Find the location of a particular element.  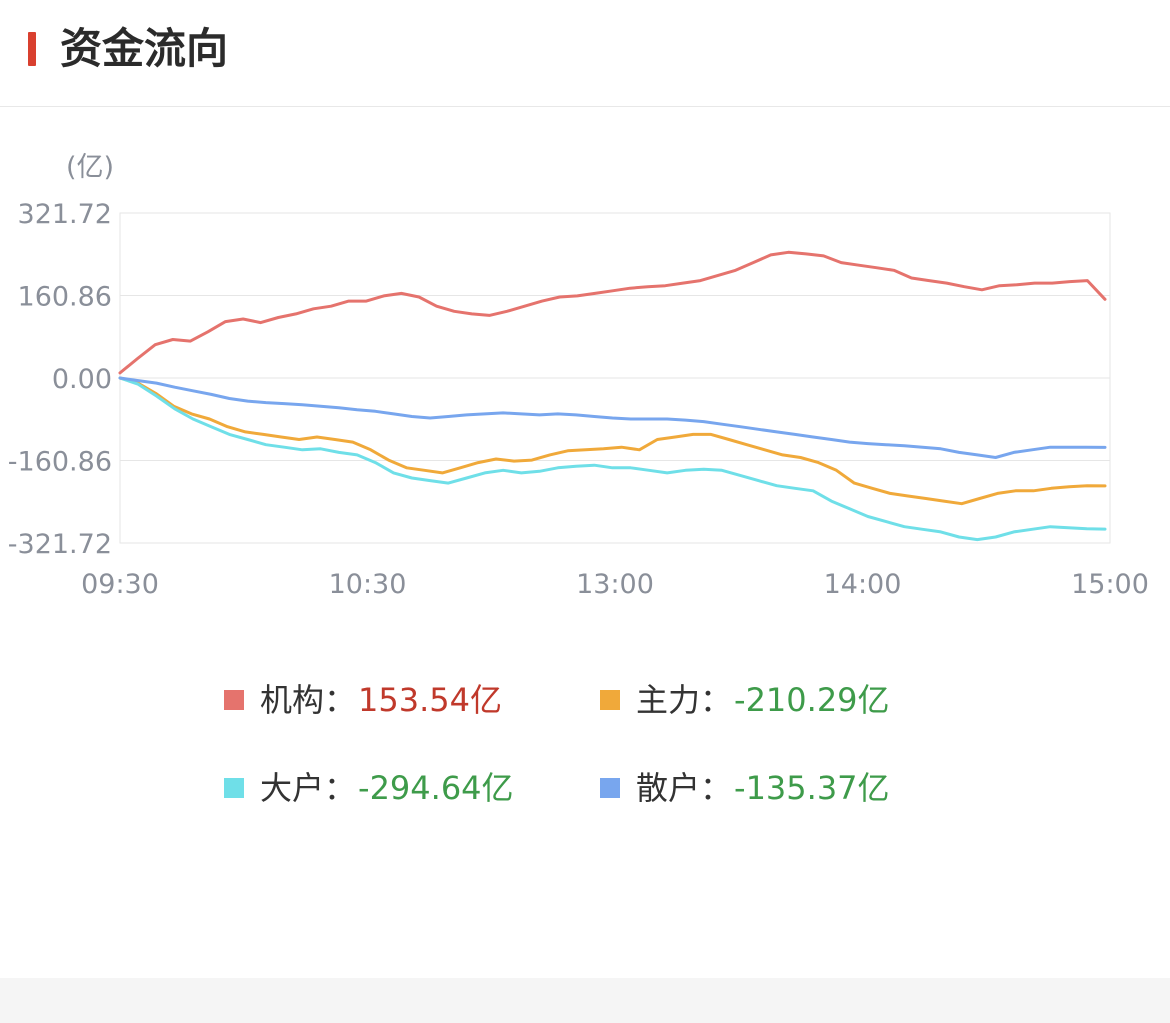

legend-label: 主力： is located at coordinates (684, 700).